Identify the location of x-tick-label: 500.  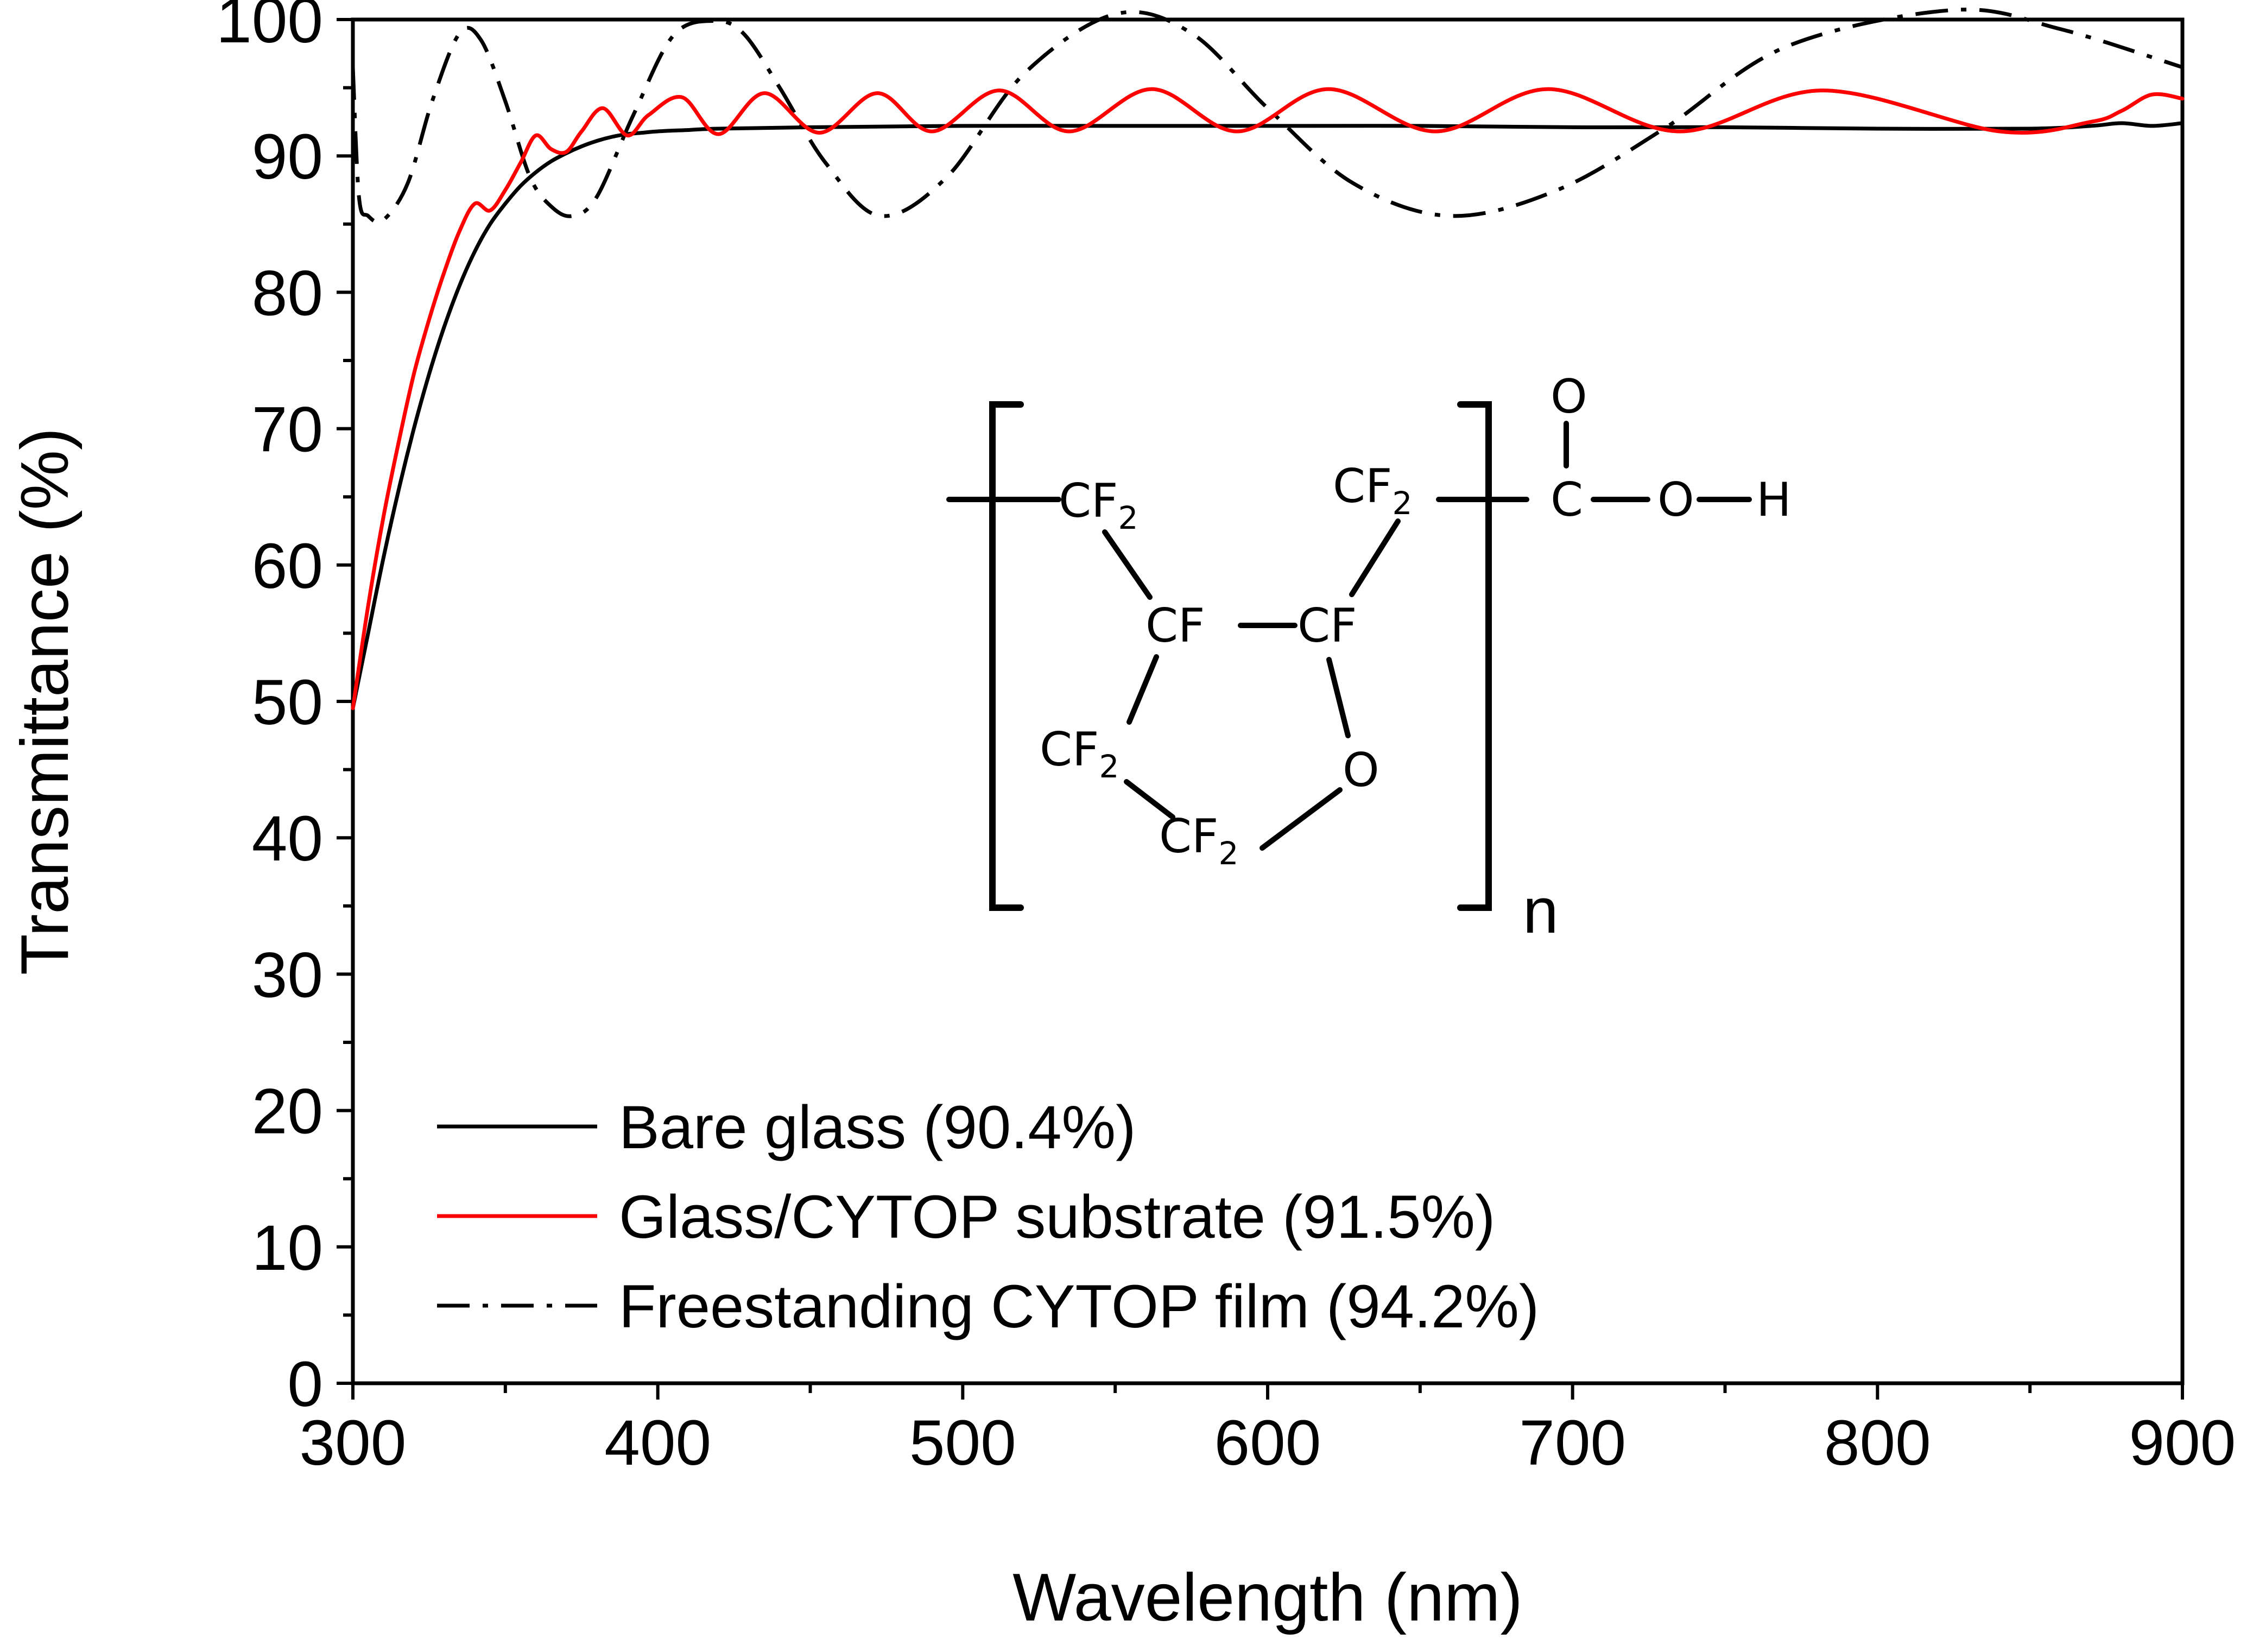
(962, 1443).